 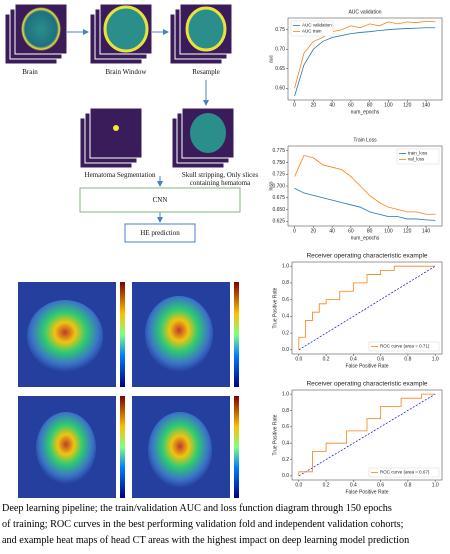 What do you see at coordinates (312, 31) in the screenshot?
I see `legend-label: AUC train` at bounding box center [312, 31].